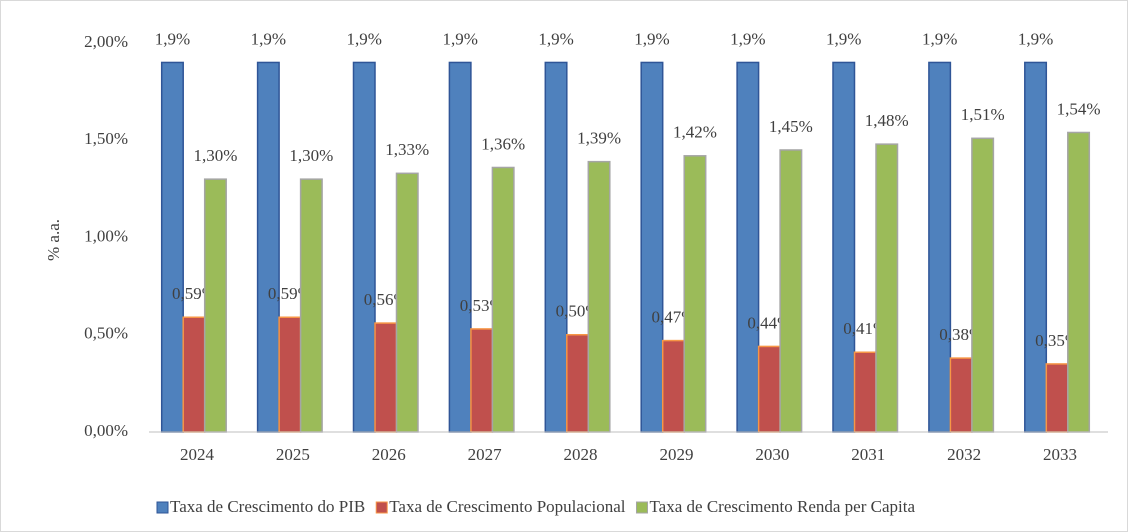 The height and width of the screenshot is (532, 1128). I want to click on data-label: 1,45%, so click(791, 126).